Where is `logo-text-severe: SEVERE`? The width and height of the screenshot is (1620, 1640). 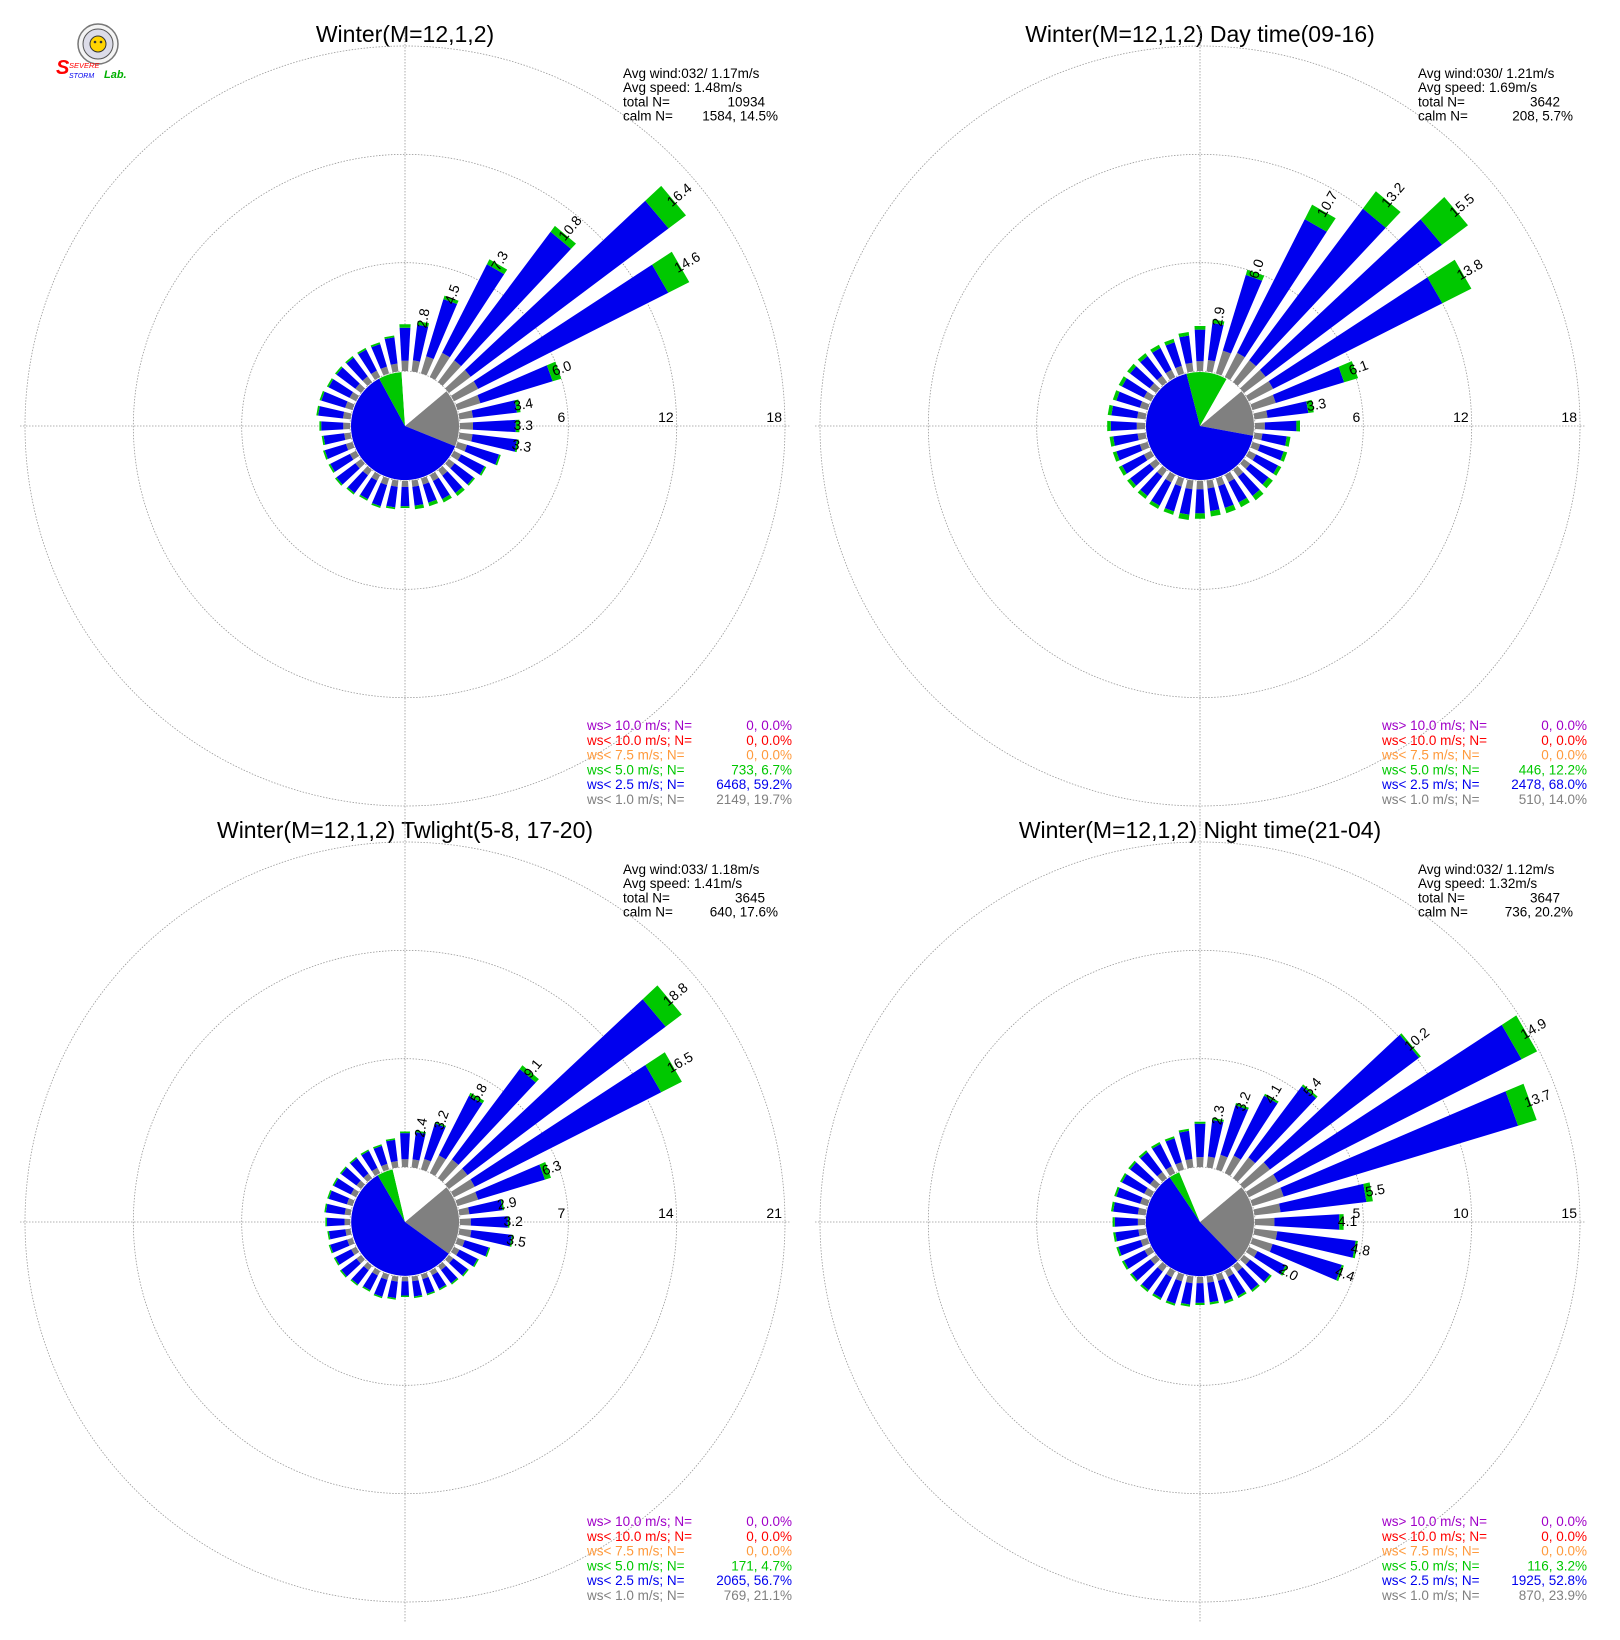
logo-text-severe: SEVERE is located at coordinates (84, 65).